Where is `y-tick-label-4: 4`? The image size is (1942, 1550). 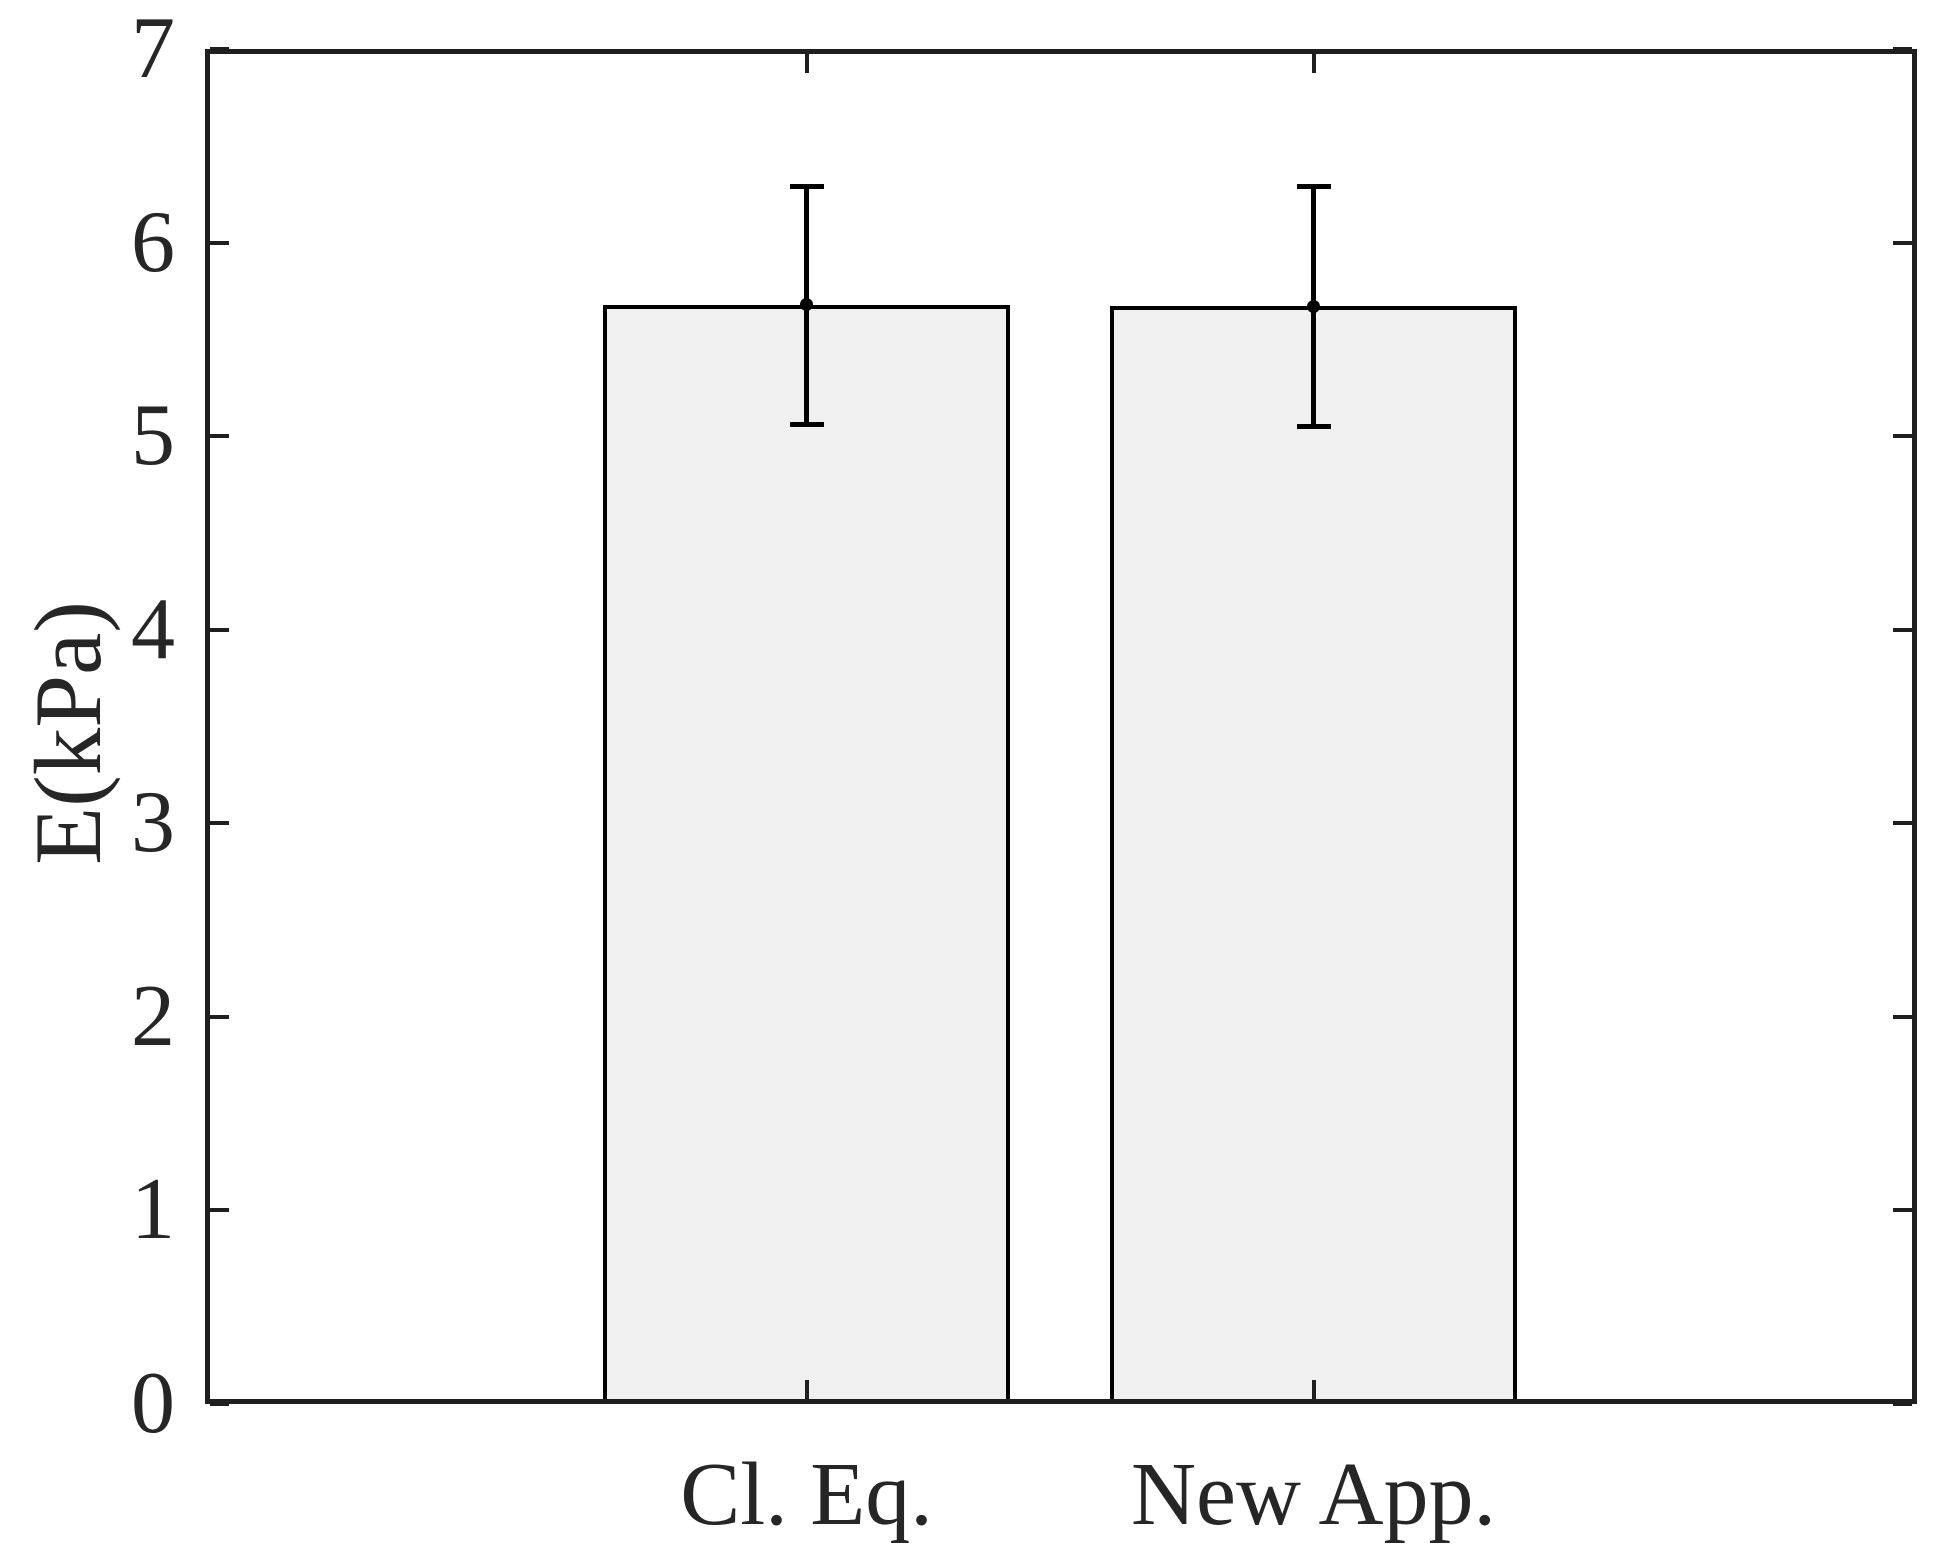
y-tick-label-4: 4 is located at coordinates (153, 629).